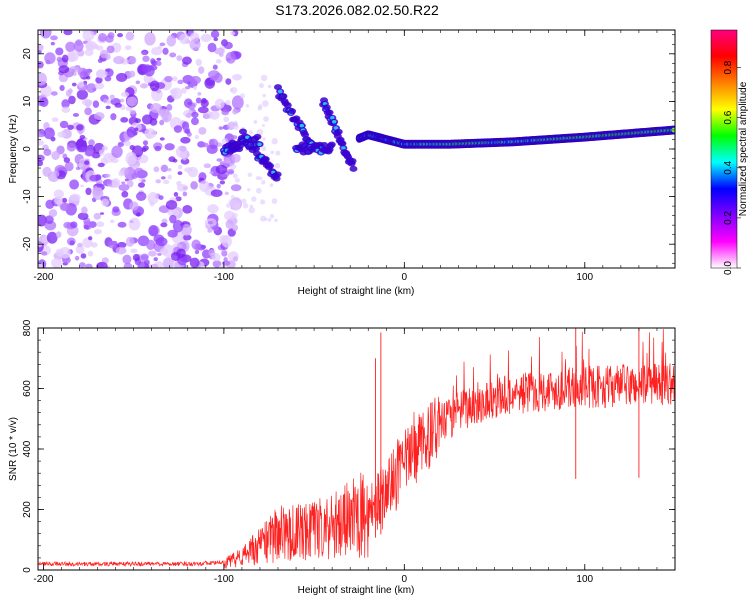 This screenshot has width=750, height=600. I want to click on spectrogram-signal-layer, so click(447, 133).